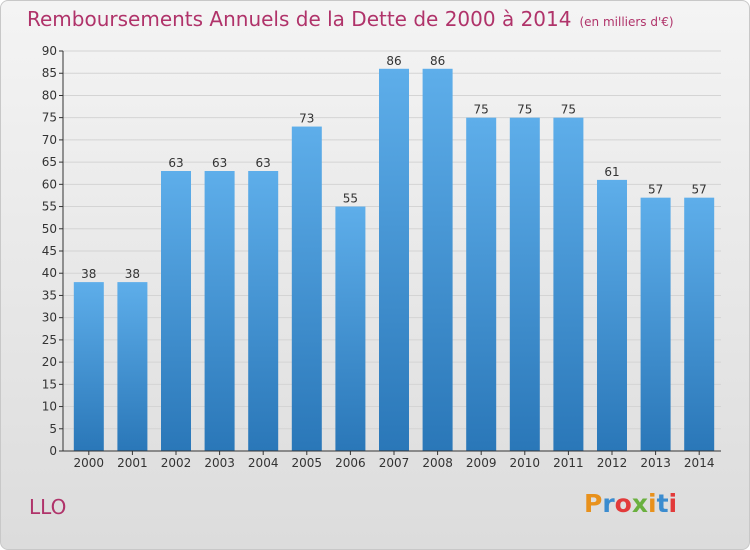 The image size is (750, 550). I want to click on logo-letter: o, so click(623, 503).